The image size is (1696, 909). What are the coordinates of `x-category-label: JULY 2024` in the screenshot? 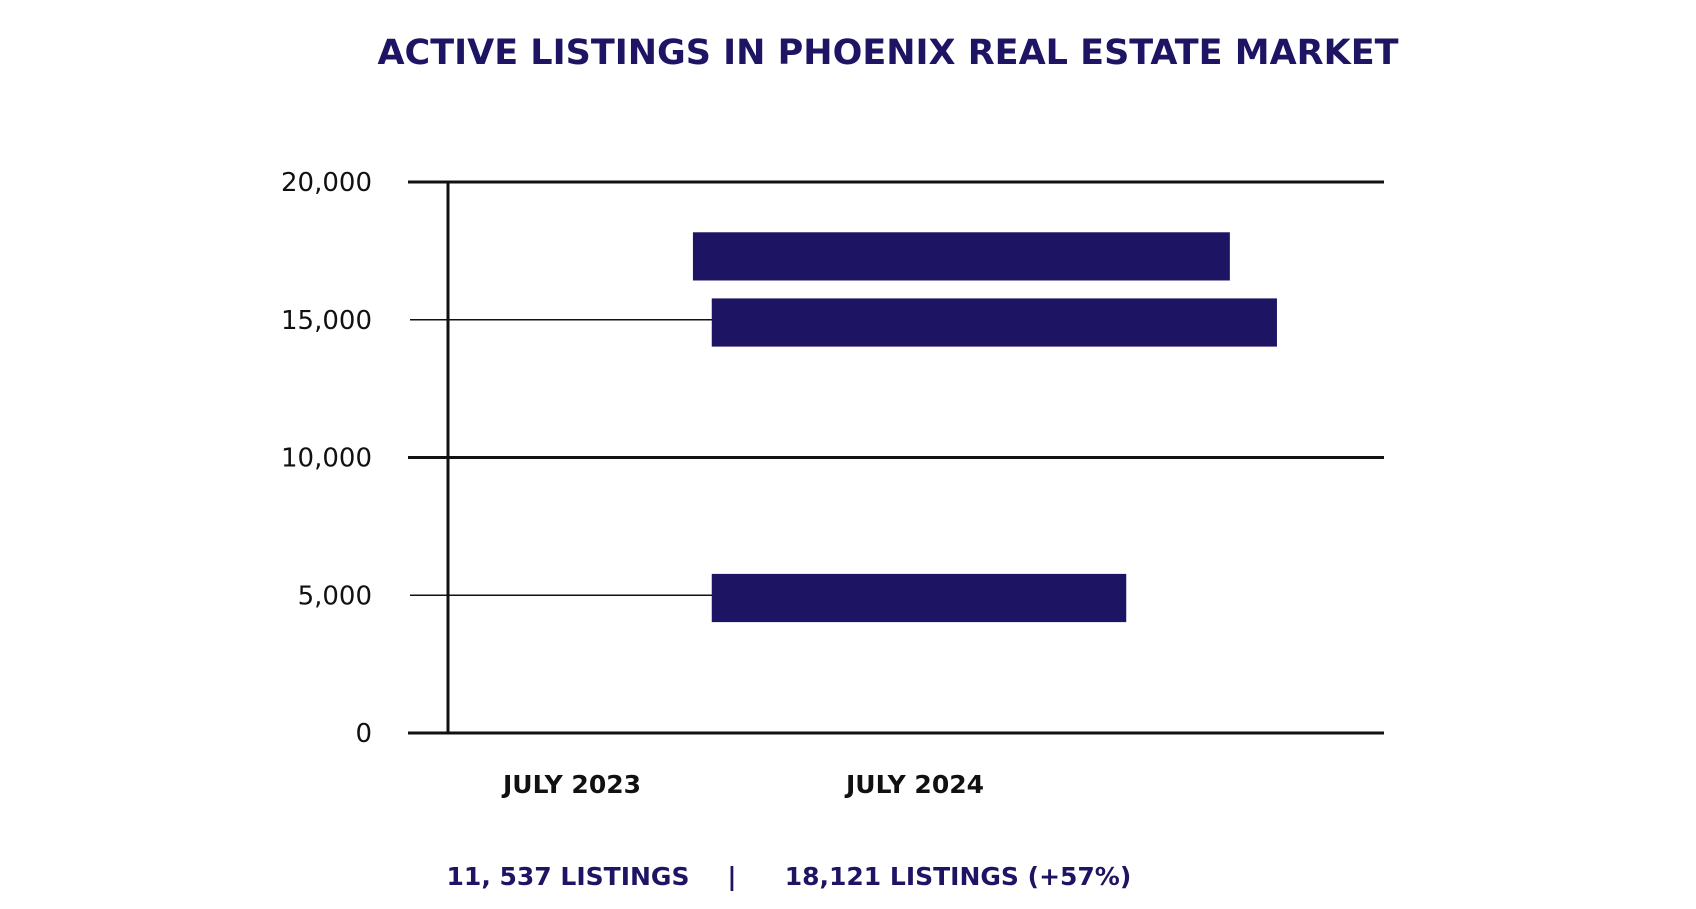 It's located at (914, 784).